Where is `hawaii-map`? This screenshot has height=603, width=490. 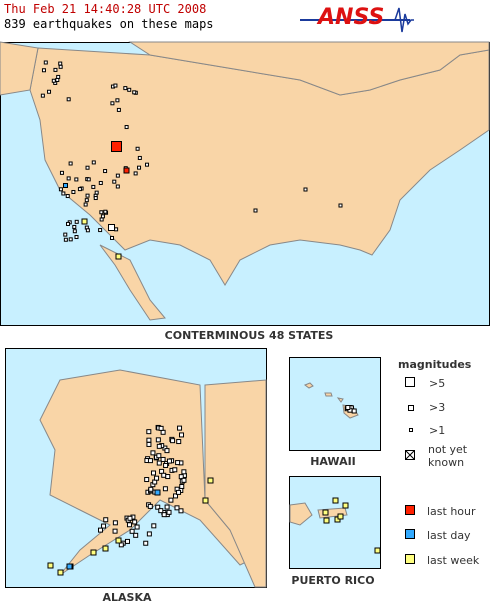 hawaii-map is located at coordinates (335, 404).